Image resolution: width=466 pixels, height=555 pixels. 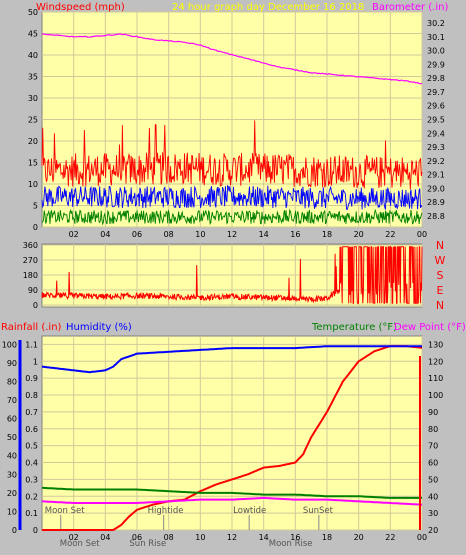 I want to click on barometer-label: Barometer (.in), so click(x=410, y=7).